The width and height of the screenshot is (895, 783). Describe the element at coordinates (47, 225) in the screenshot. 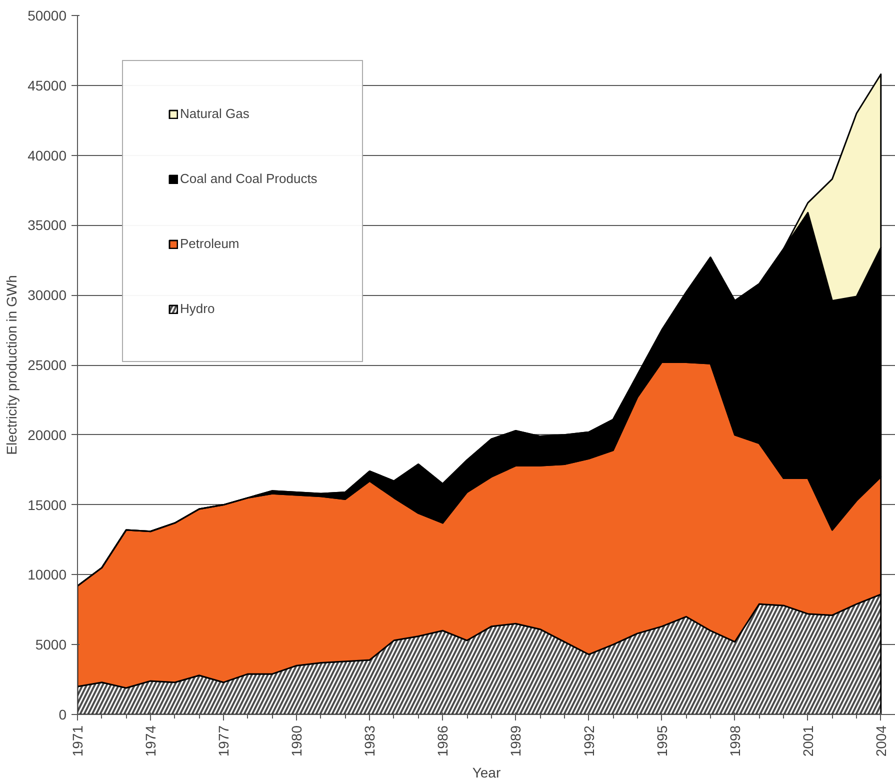

I see `y-tick-label: 35000` at that location.